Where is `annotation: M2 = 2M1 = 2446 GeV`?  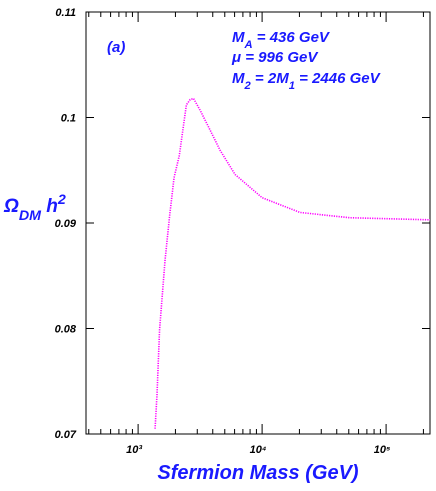 annotation: M2 = 2M1 = 2446 GeV is located at coordinates (307, 81).